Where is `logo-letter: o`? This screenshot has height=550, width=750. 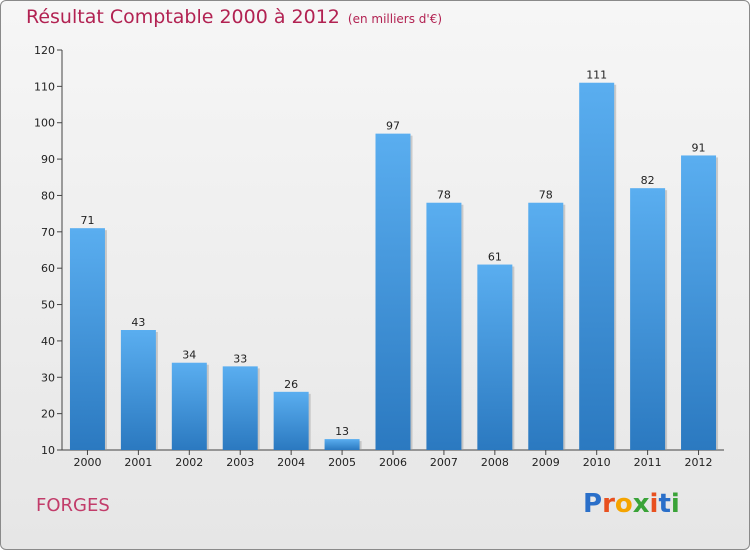
logo-letter: o is located at coordinates (623, 504).